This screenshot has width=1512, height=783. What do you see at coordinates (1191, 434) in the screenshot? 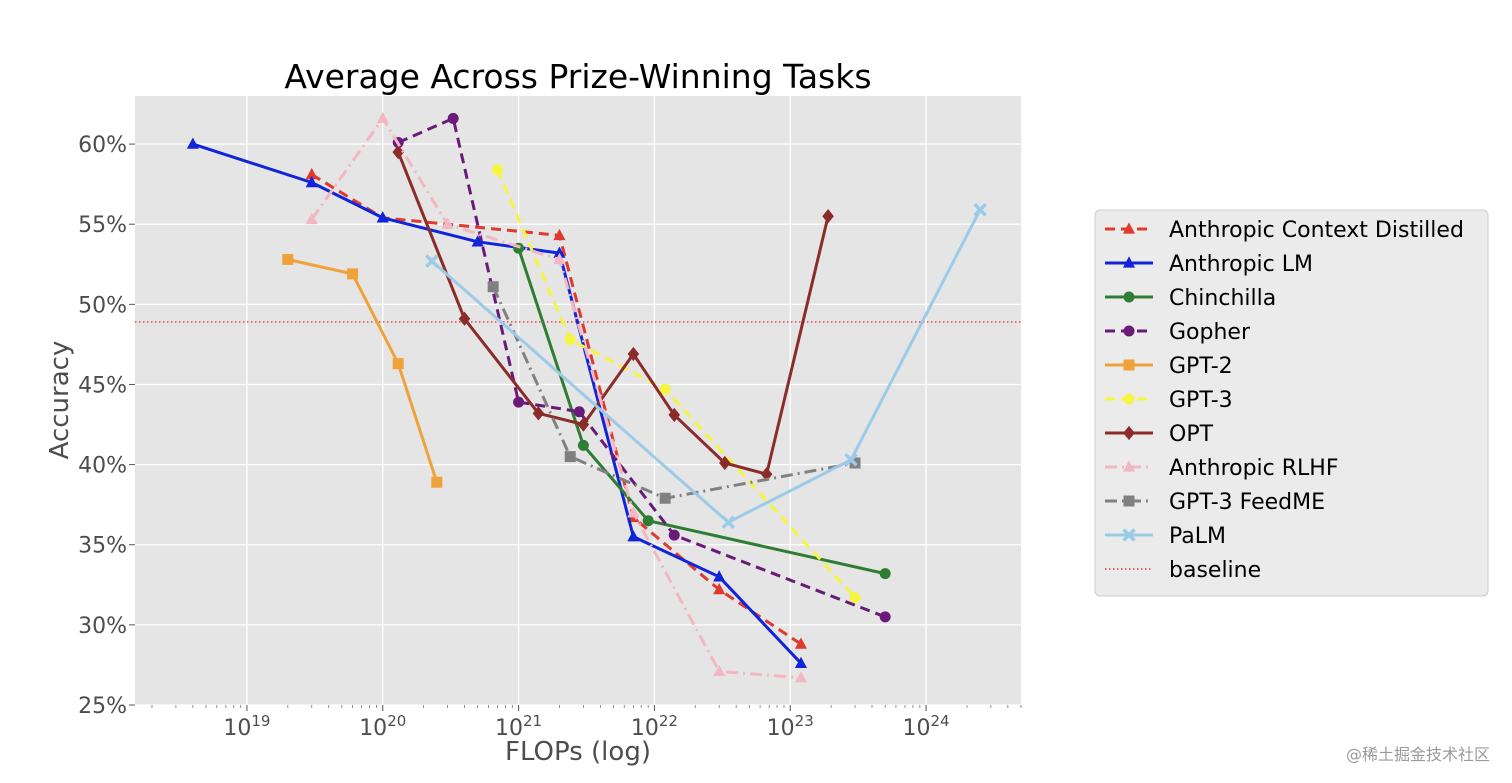
I see `legend-label: OPT` at bounding box center [1191, 434].